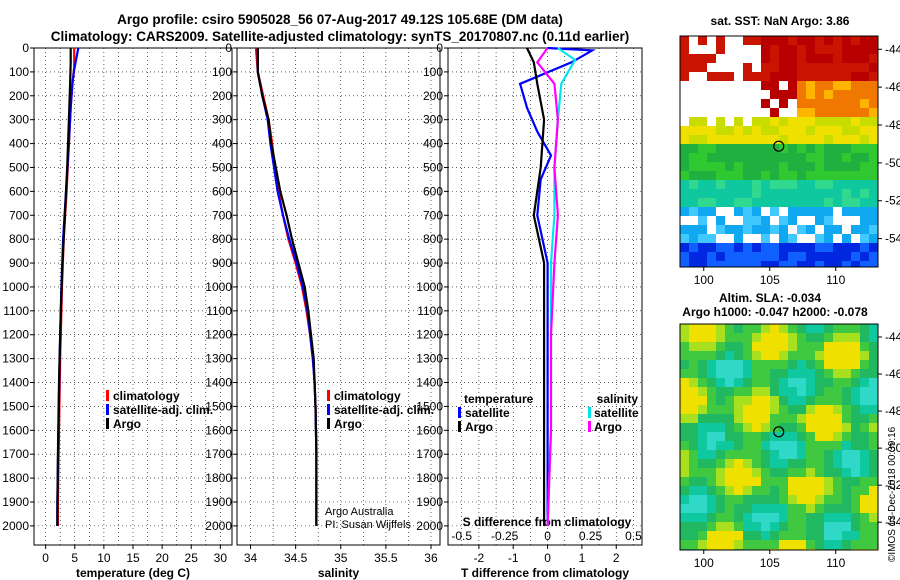  What do you see at coordinates (479, 558) in the screenshot?
I see `x-tick-label: -2` at bounding box center [479, 558].